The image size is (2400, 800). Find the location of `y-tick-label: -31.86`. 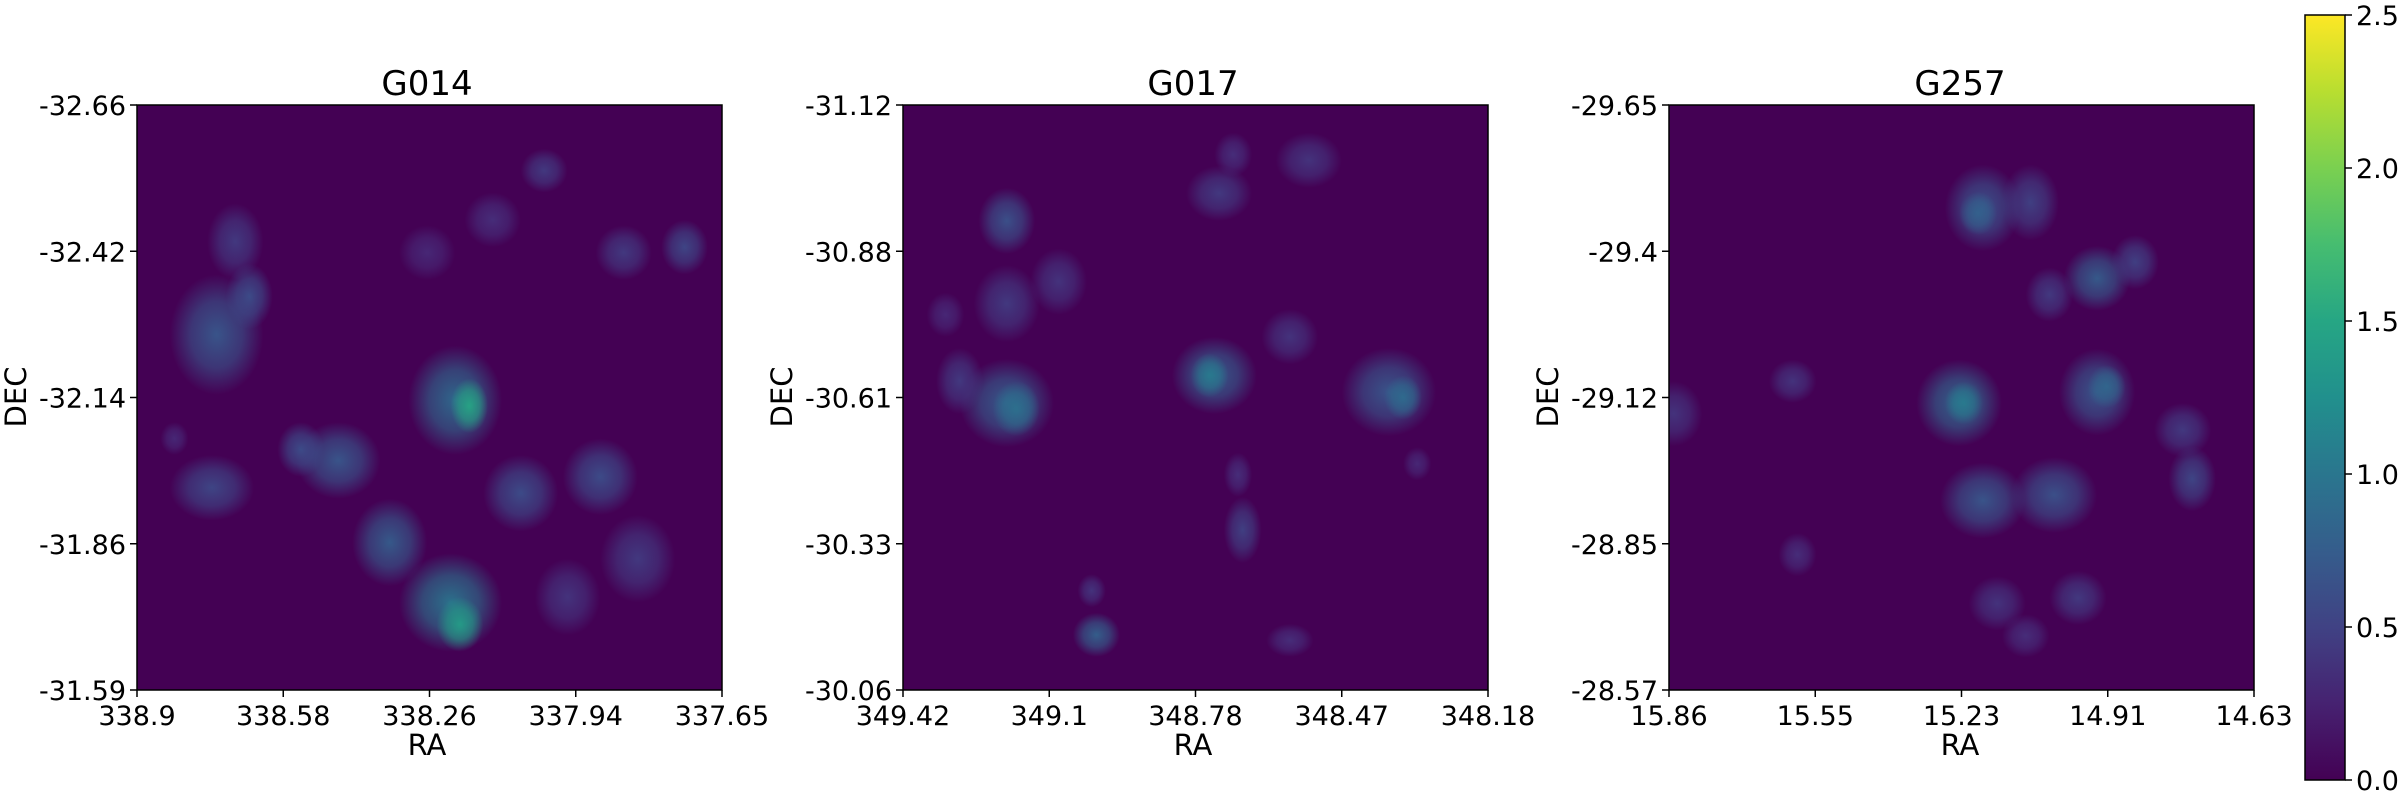

y-tick-label: -31.86 is located at coordinates (82, 545).